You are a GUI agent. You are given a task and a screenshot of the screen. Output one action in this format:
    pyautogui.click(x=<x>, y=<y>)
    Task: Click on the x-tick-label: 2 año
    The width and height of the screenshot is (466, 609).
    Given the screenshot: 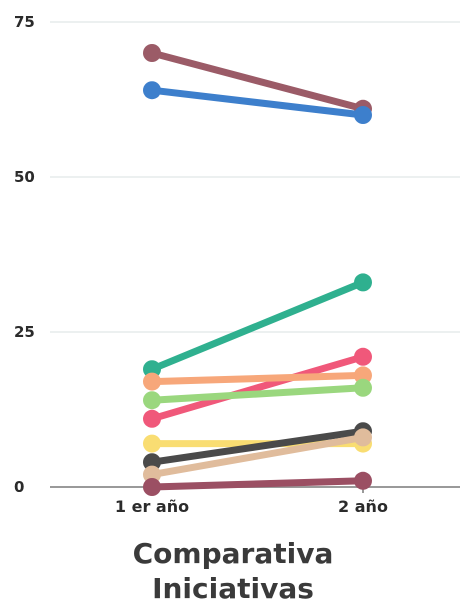 What is the action you would take?
    pyautogui.click(x=363, y=506)
    